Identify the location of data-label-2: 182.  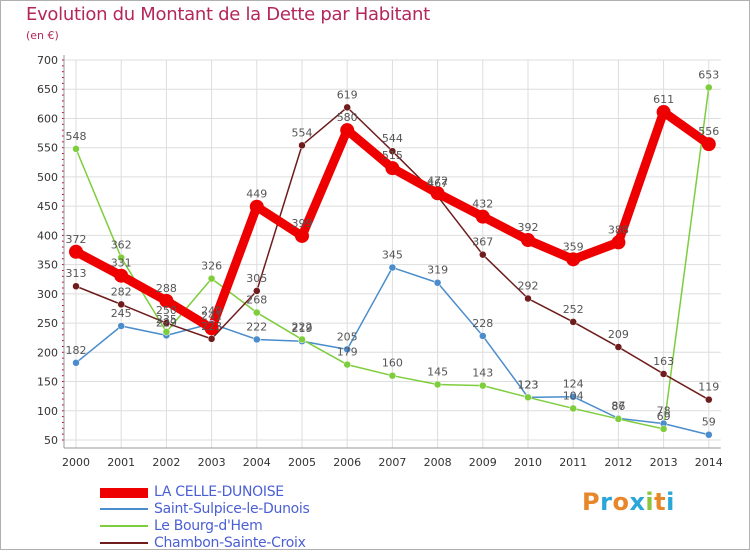
(76, 350).